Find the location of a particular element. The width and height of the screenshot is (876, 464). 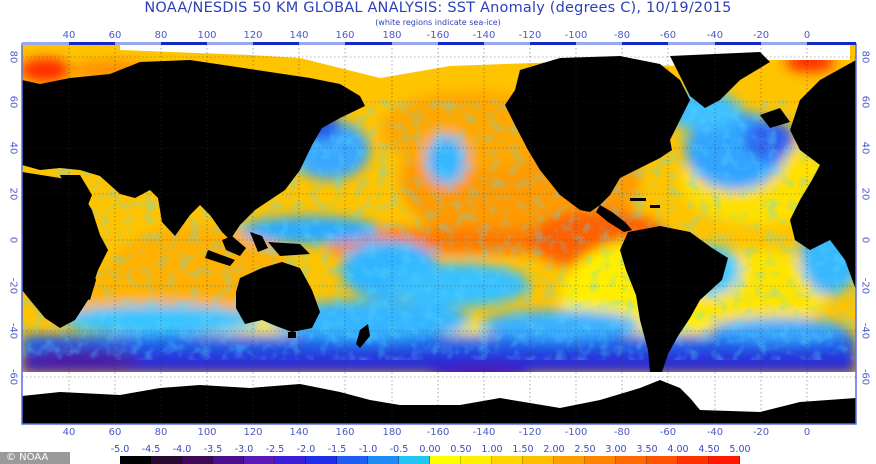

colorbar-label: 1.50 is located at coordinates (523, 449).